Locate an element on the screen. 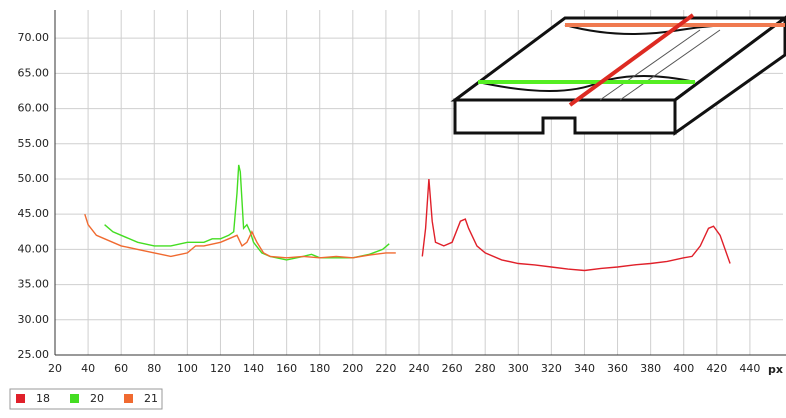 Image resolution: width=786 pixels, height=418 pixels. y-tick-label: 40.00 is located at coordinates (34, 248).